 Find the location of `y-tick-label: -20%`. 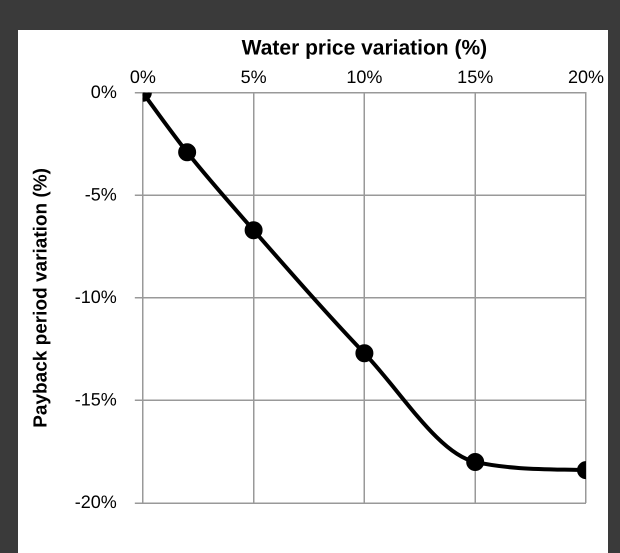

y-tick-label: -20% is located at coordinates (95, 502).